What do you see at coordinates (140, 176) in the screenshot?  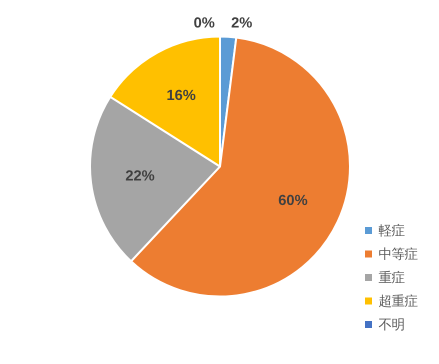 I see `data-label: 22%` at bounding box center [140, 176].